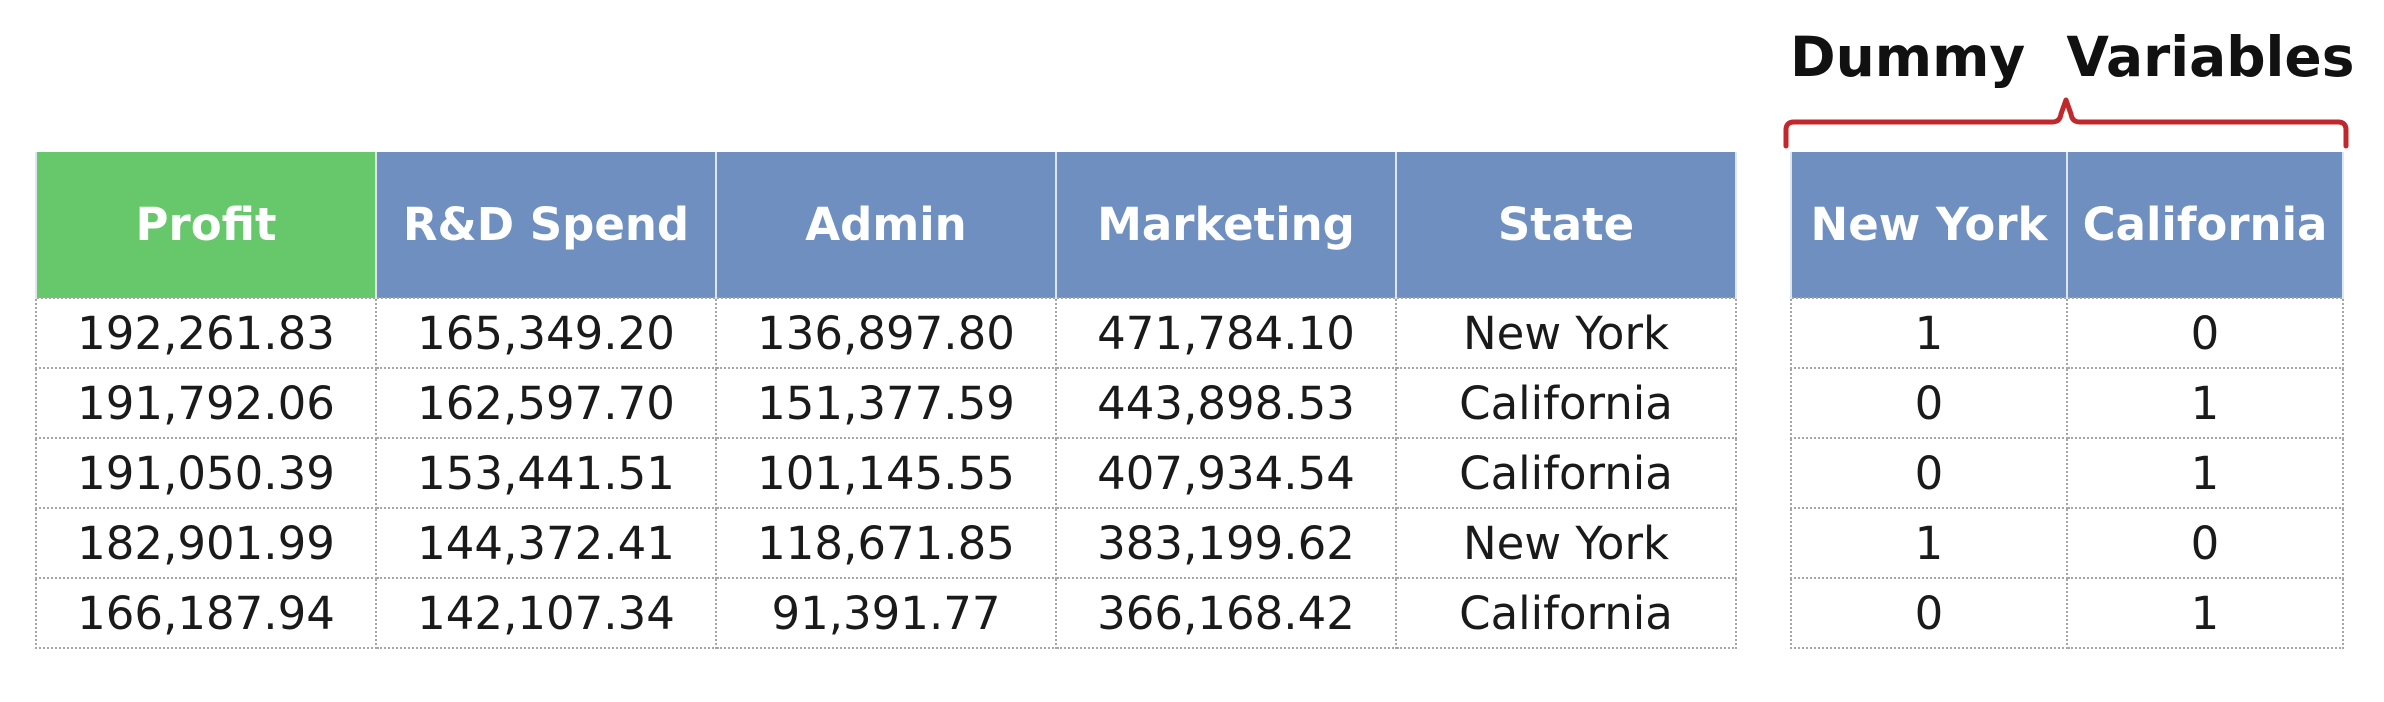  Describe the element at coordinates (1226, 613) in the screenshot. I see `cell-marketing: 366,168.42` at that location.